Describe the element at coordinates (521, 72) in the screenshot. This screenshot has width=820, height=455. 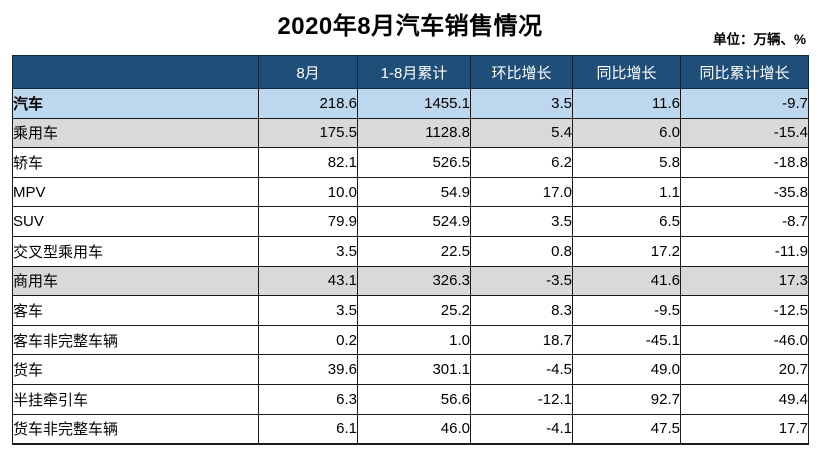
I see `header-mom-growth: 环比增长` at that location.